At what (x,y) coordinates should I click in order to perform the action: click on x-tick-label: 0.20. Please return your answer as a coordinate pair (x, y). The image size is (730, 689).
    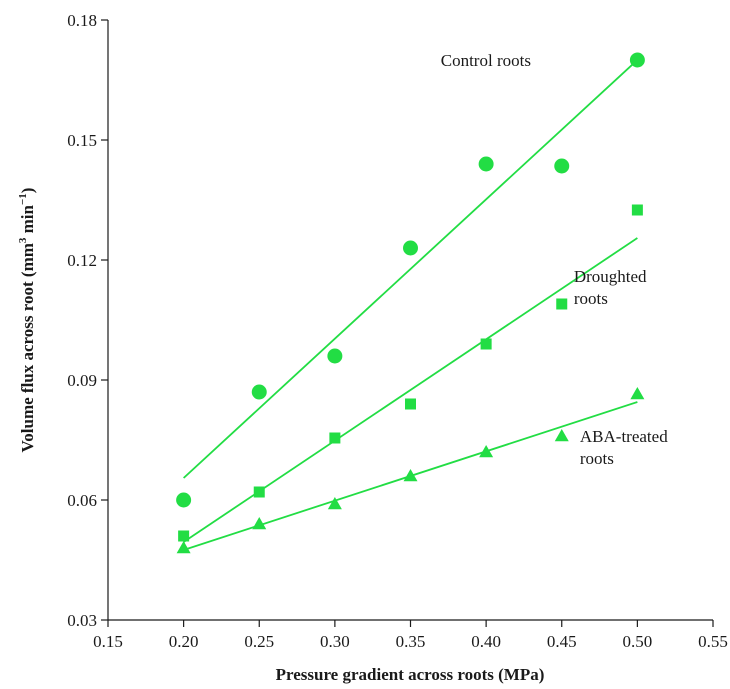
    Looking at the image, I should click on (184, 641).